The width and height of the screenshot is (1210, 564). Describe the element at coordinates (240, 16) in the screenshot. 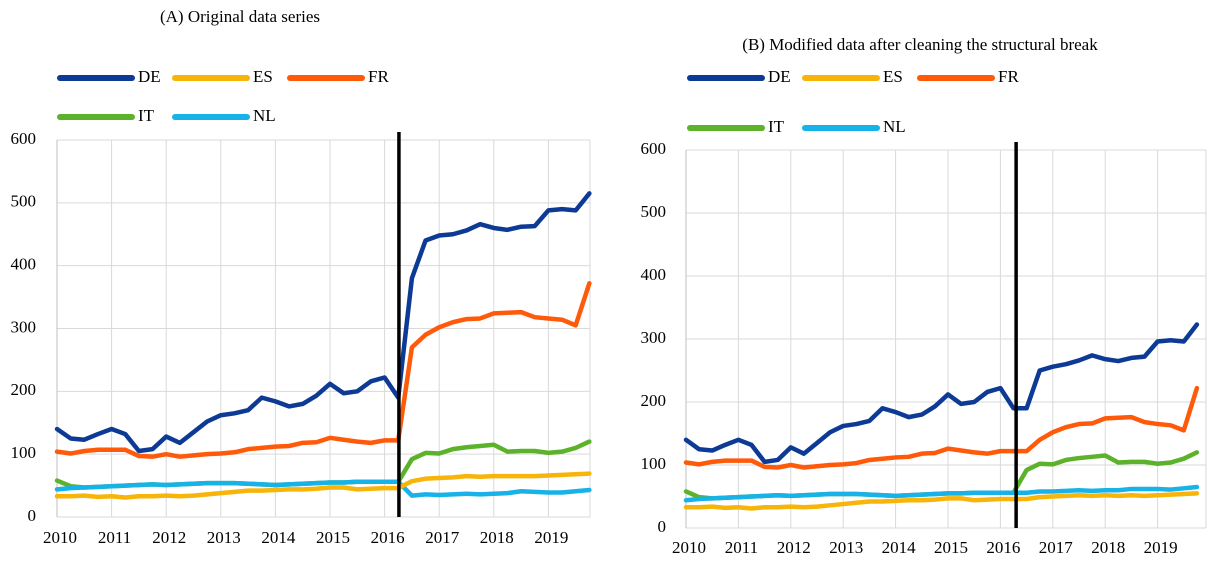

I see `chart-title: (A) Original data series` at that location.